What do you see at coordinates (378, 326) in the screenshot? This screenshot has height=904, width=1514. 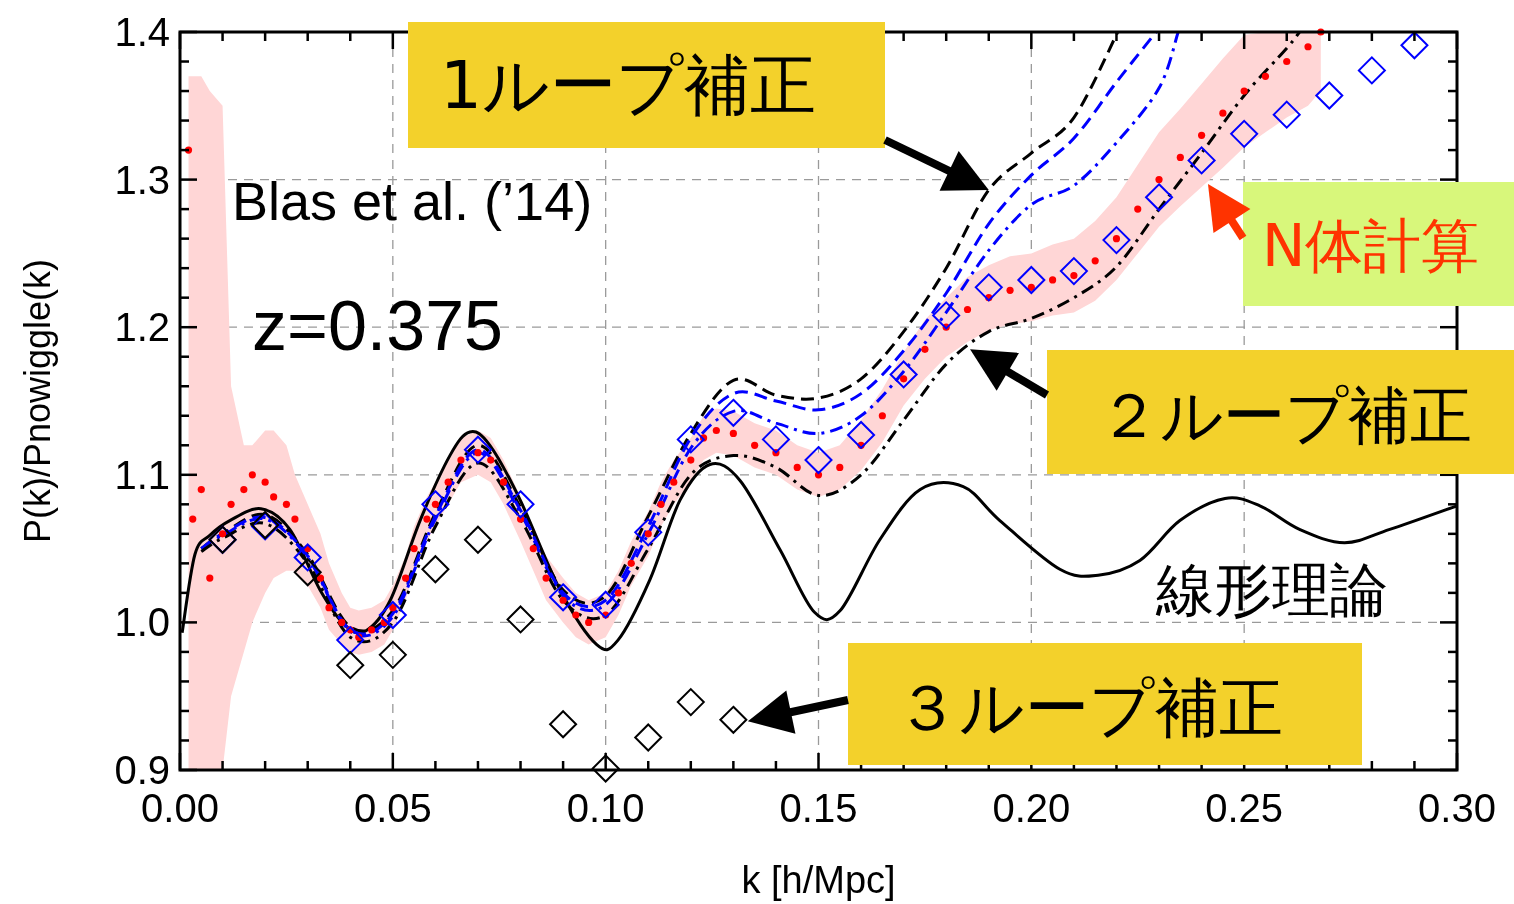 I see `annotation: z=0.375` at bounding box center [378, 326].